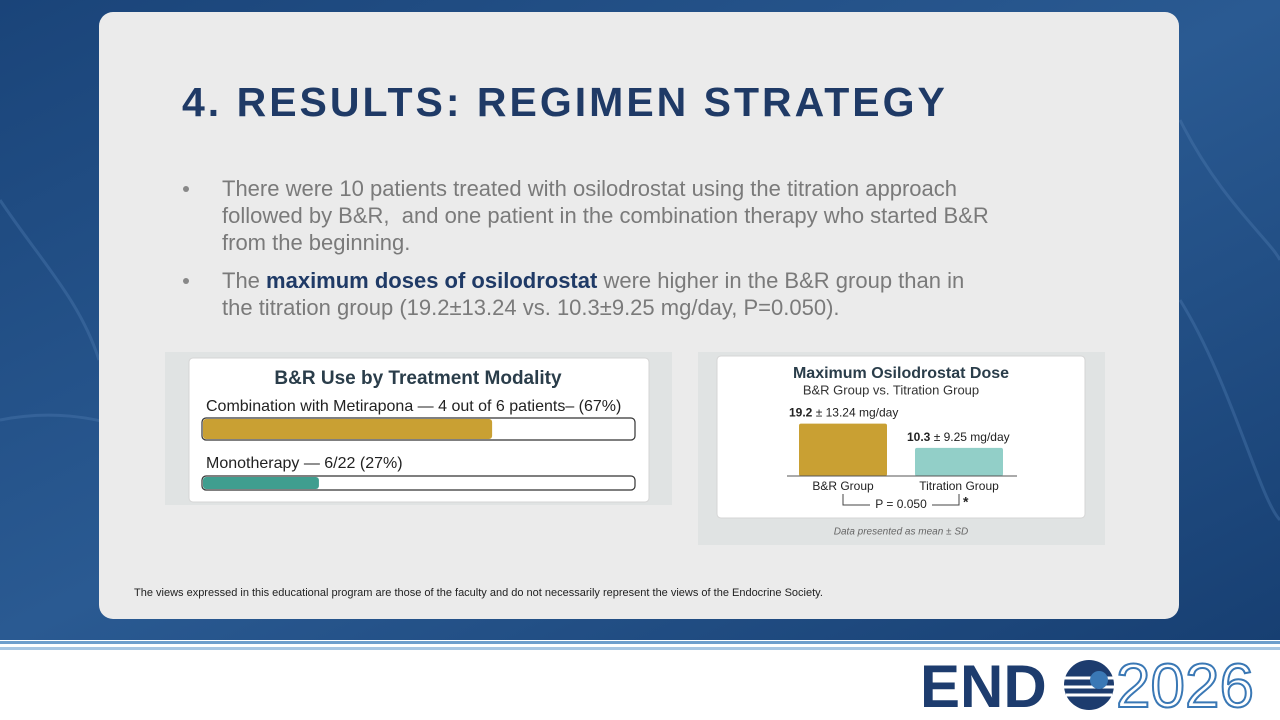 The height and width of the screenshot is (720, 1280). I want to click on significance-star: *, so click(966, 502).